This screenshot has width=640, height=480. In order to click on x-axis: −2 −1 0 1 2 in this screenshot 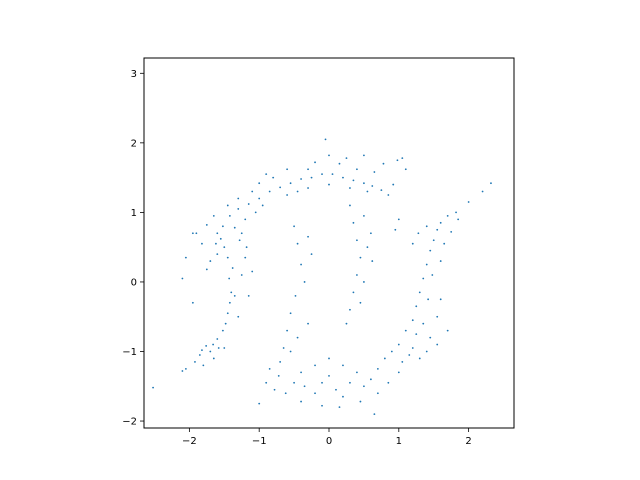, I will do `click(327, 437)`.